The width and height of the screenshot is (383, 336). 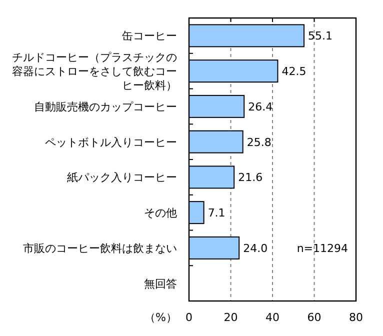 I want to click on annotation: n=11294, so click(x=322, y=248).